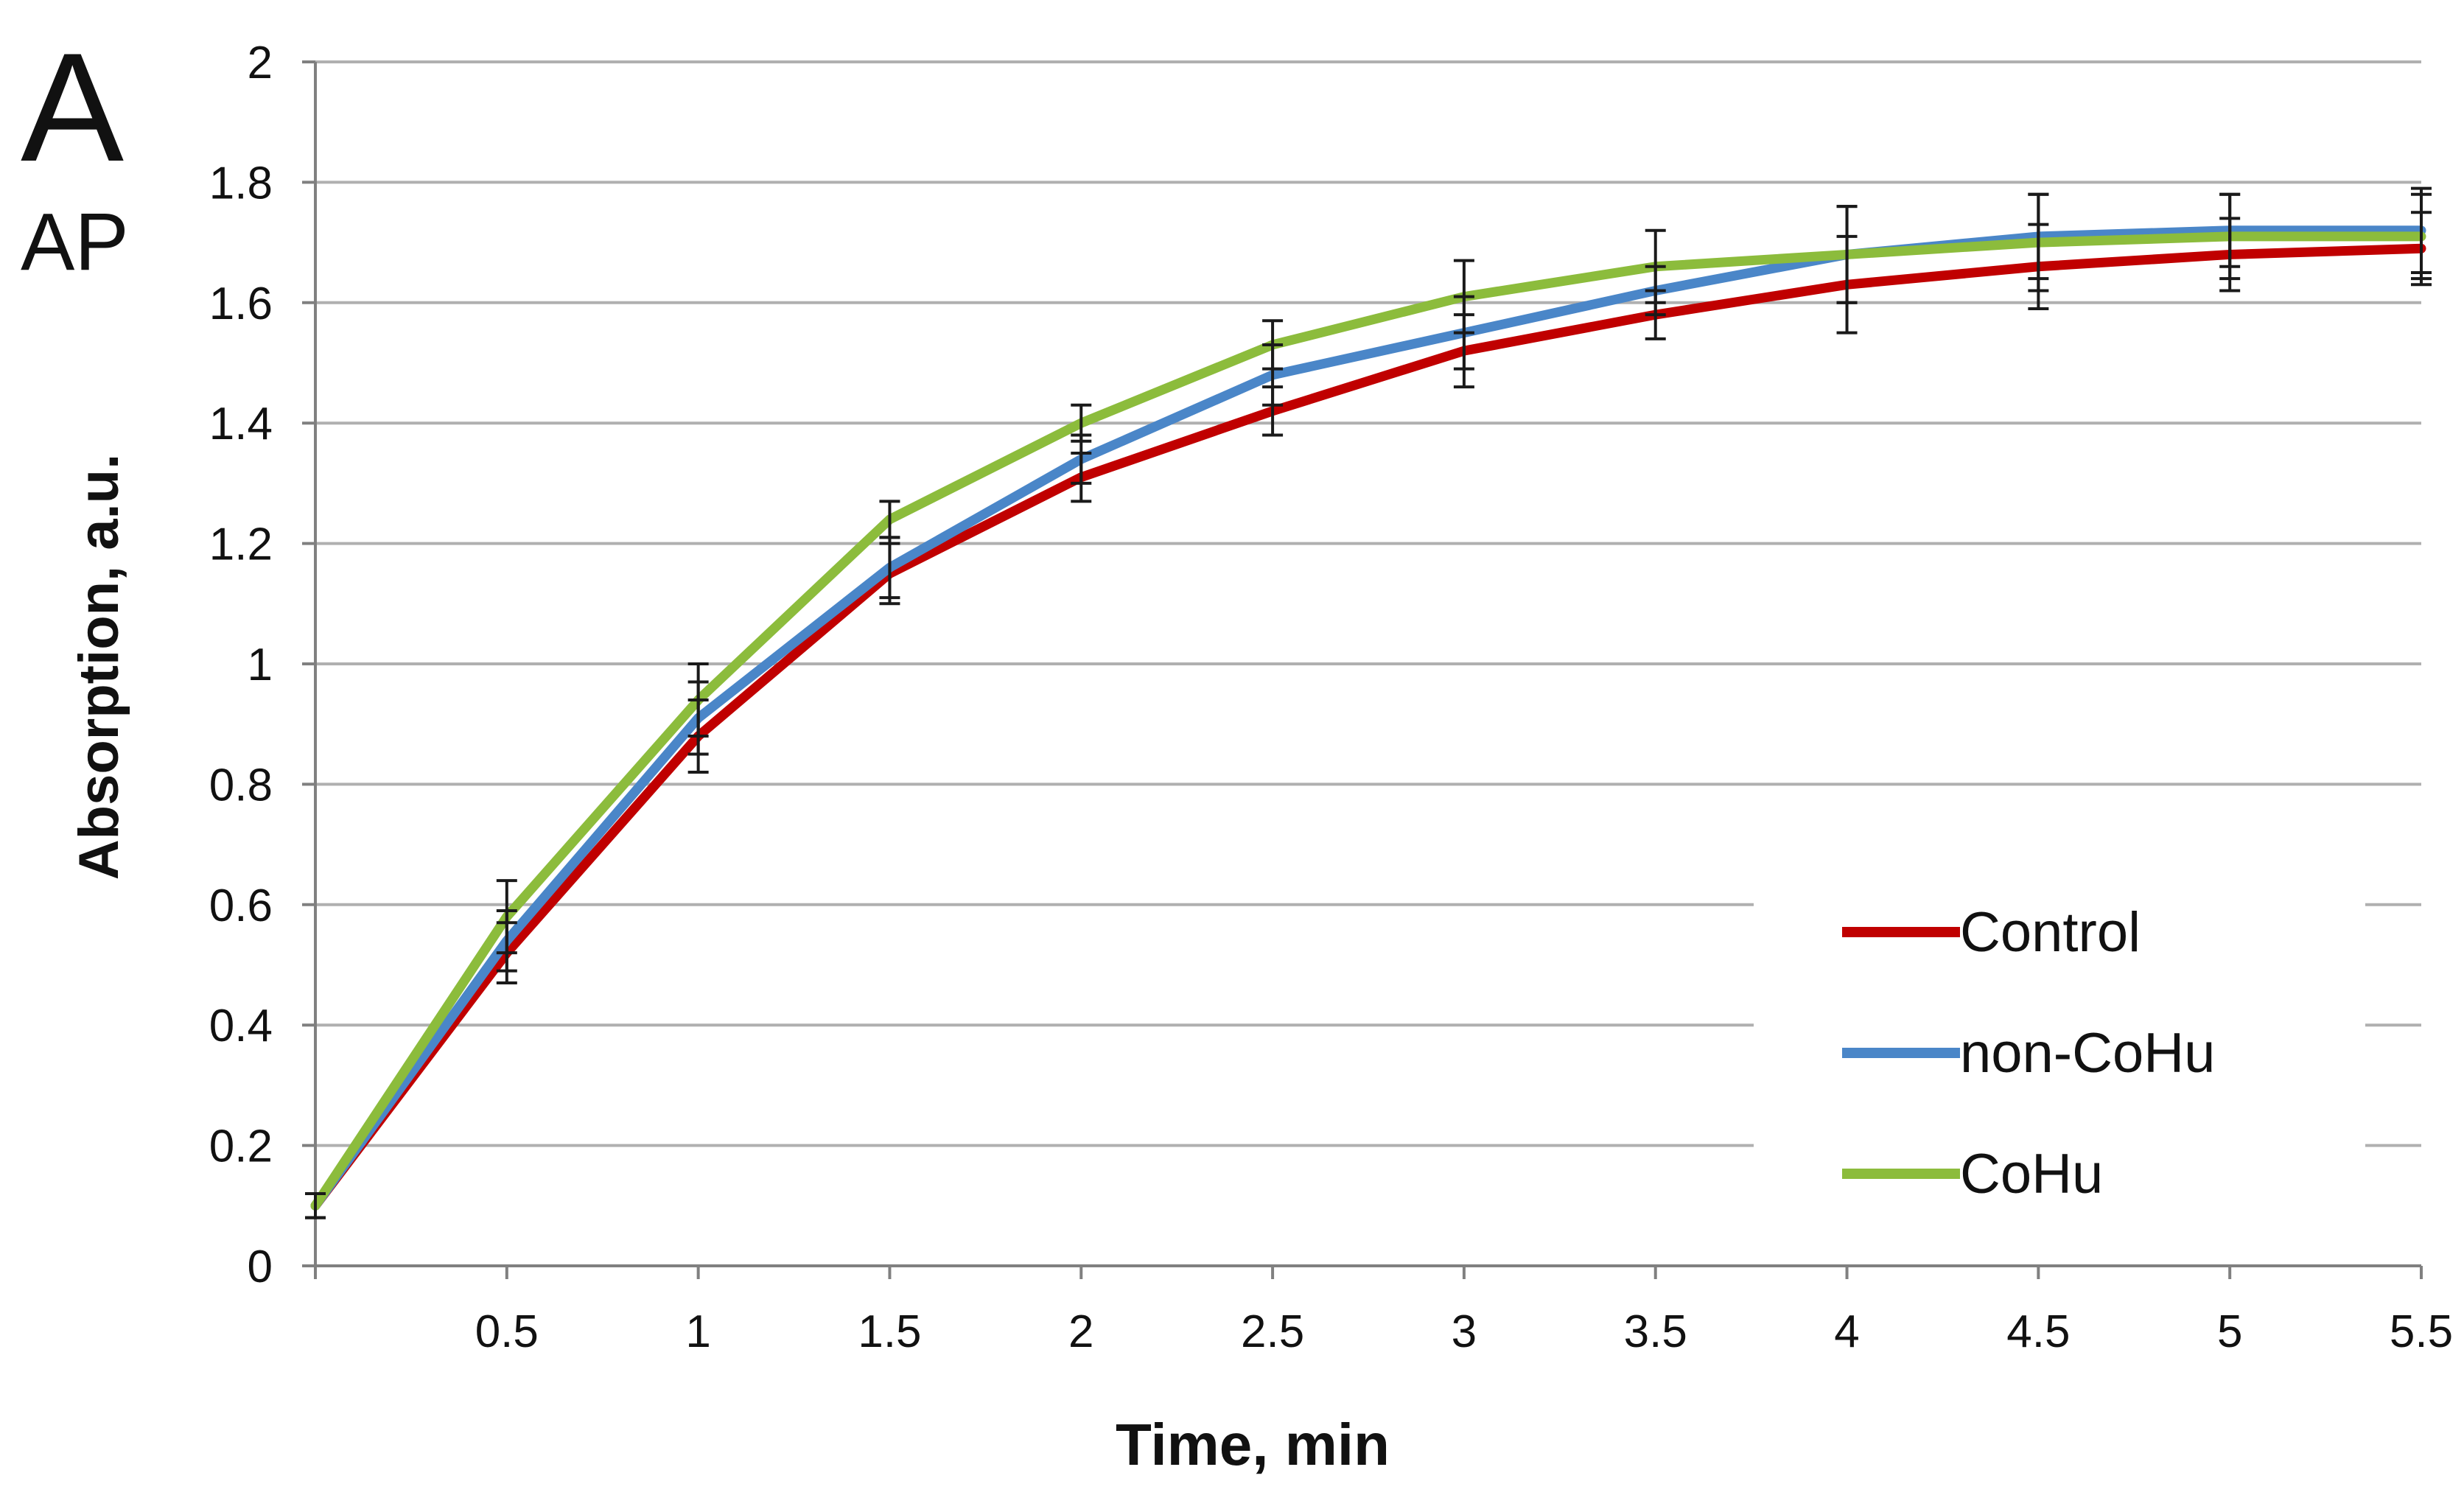 The image size is (2464, 1495). I want to click on y-tick-label: 0, so click(260, 1267).